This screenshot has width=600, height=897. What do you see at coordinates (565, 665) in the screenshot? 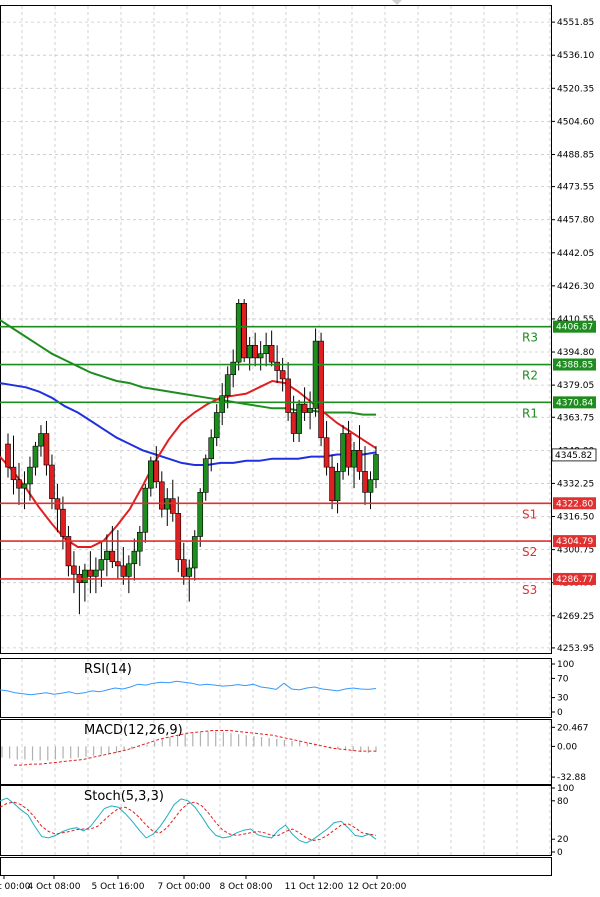
I see `y-tick-label: 100` at bounding box center [565, 665].